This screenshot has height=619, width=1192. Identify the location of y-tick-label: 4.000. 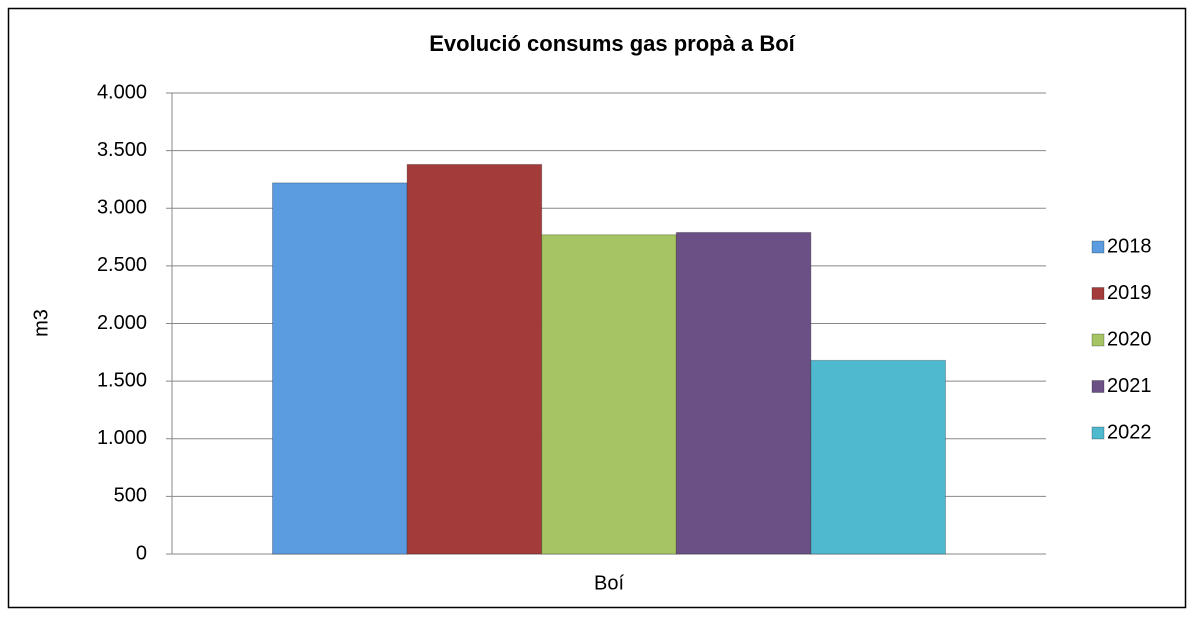
(122, 92).